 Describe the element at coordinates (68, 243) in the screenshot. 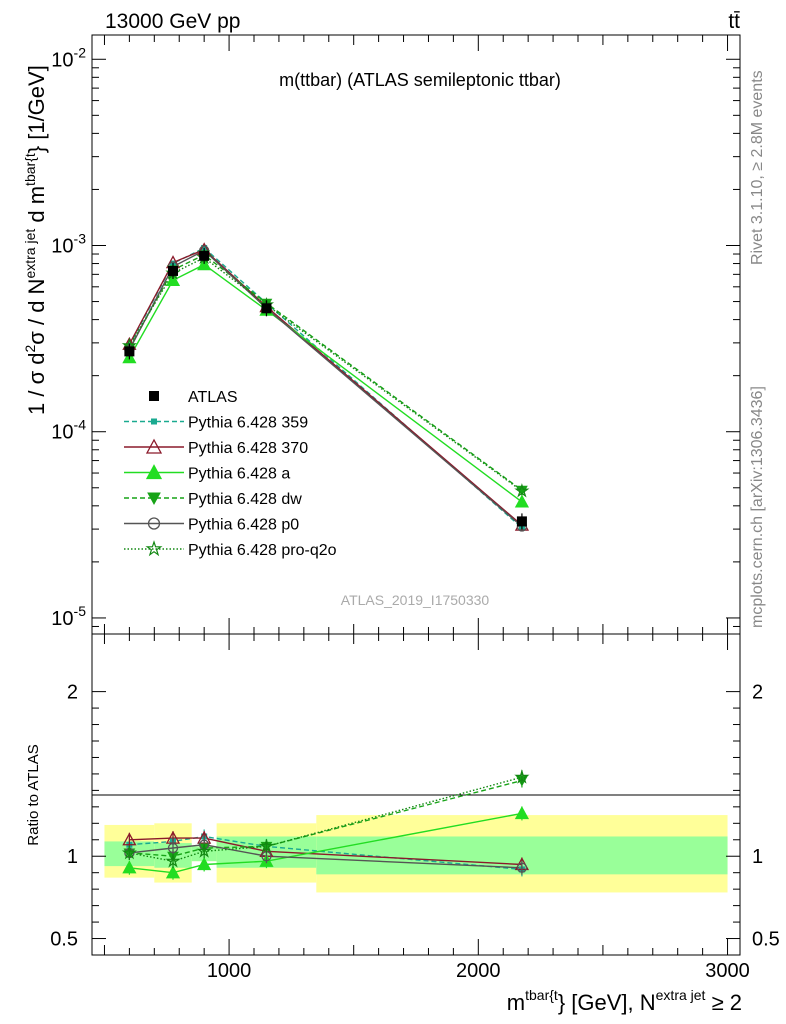

I see `y-tick-label: 10⁻³` at that location.